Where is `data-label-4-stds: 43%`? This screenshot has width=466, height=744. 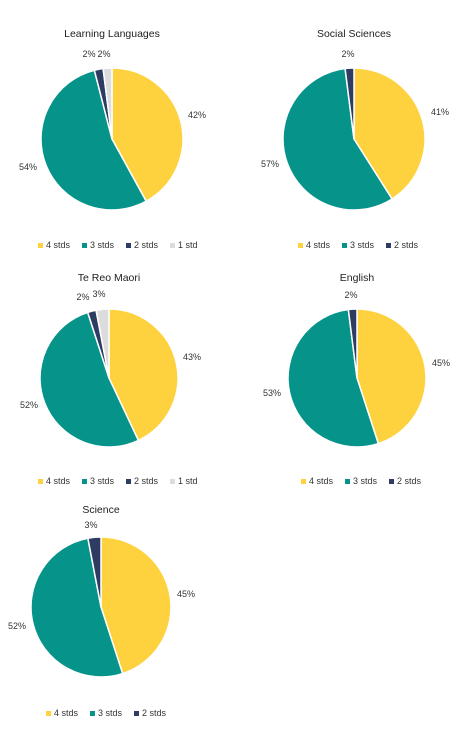
data-label-4-stds: 43% is located at coordinates (192, 357).